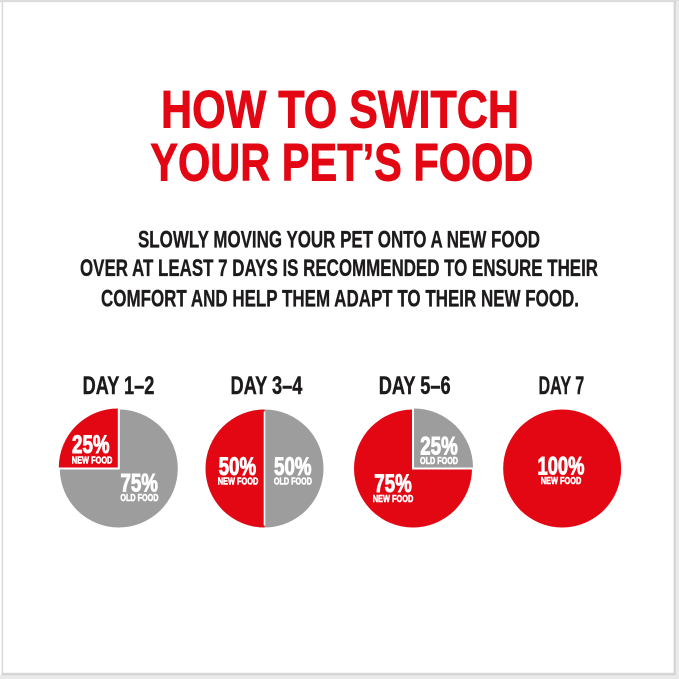  I want to click on svg-text: DAY 5–6, so click(415, 386).